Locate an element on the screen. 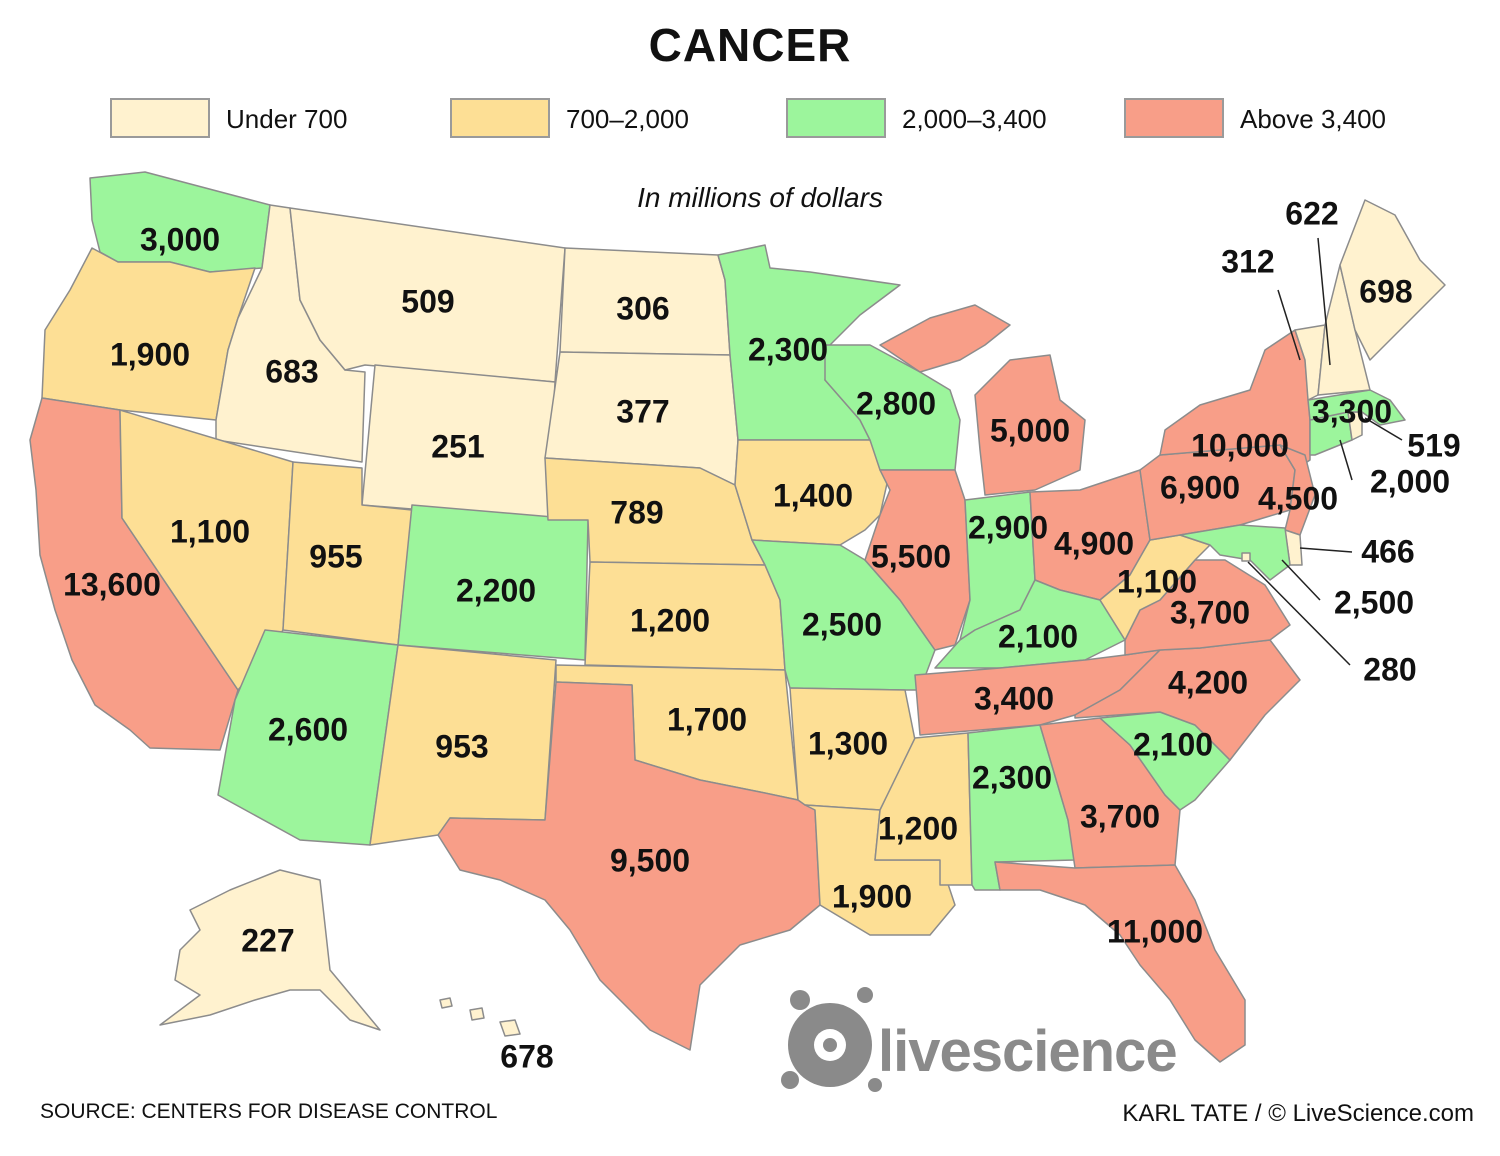 This screenshot has height=1156, width=1500. value-label-mn: 2,300 is located at coordinates (788, 349).